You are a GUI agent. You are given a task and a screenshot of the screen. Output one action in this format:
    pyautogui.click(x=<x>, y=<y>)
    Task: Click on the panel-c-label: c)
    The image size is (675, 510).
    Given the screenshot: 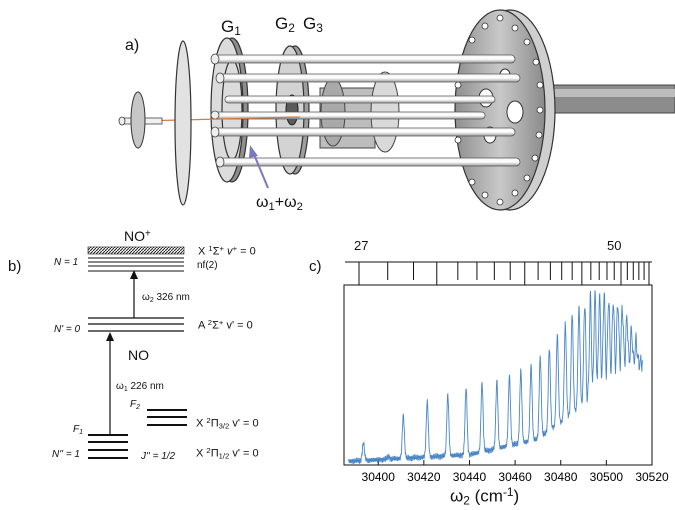 What is the action you would take?
    pyautogui.click(x=315, y=266)
    